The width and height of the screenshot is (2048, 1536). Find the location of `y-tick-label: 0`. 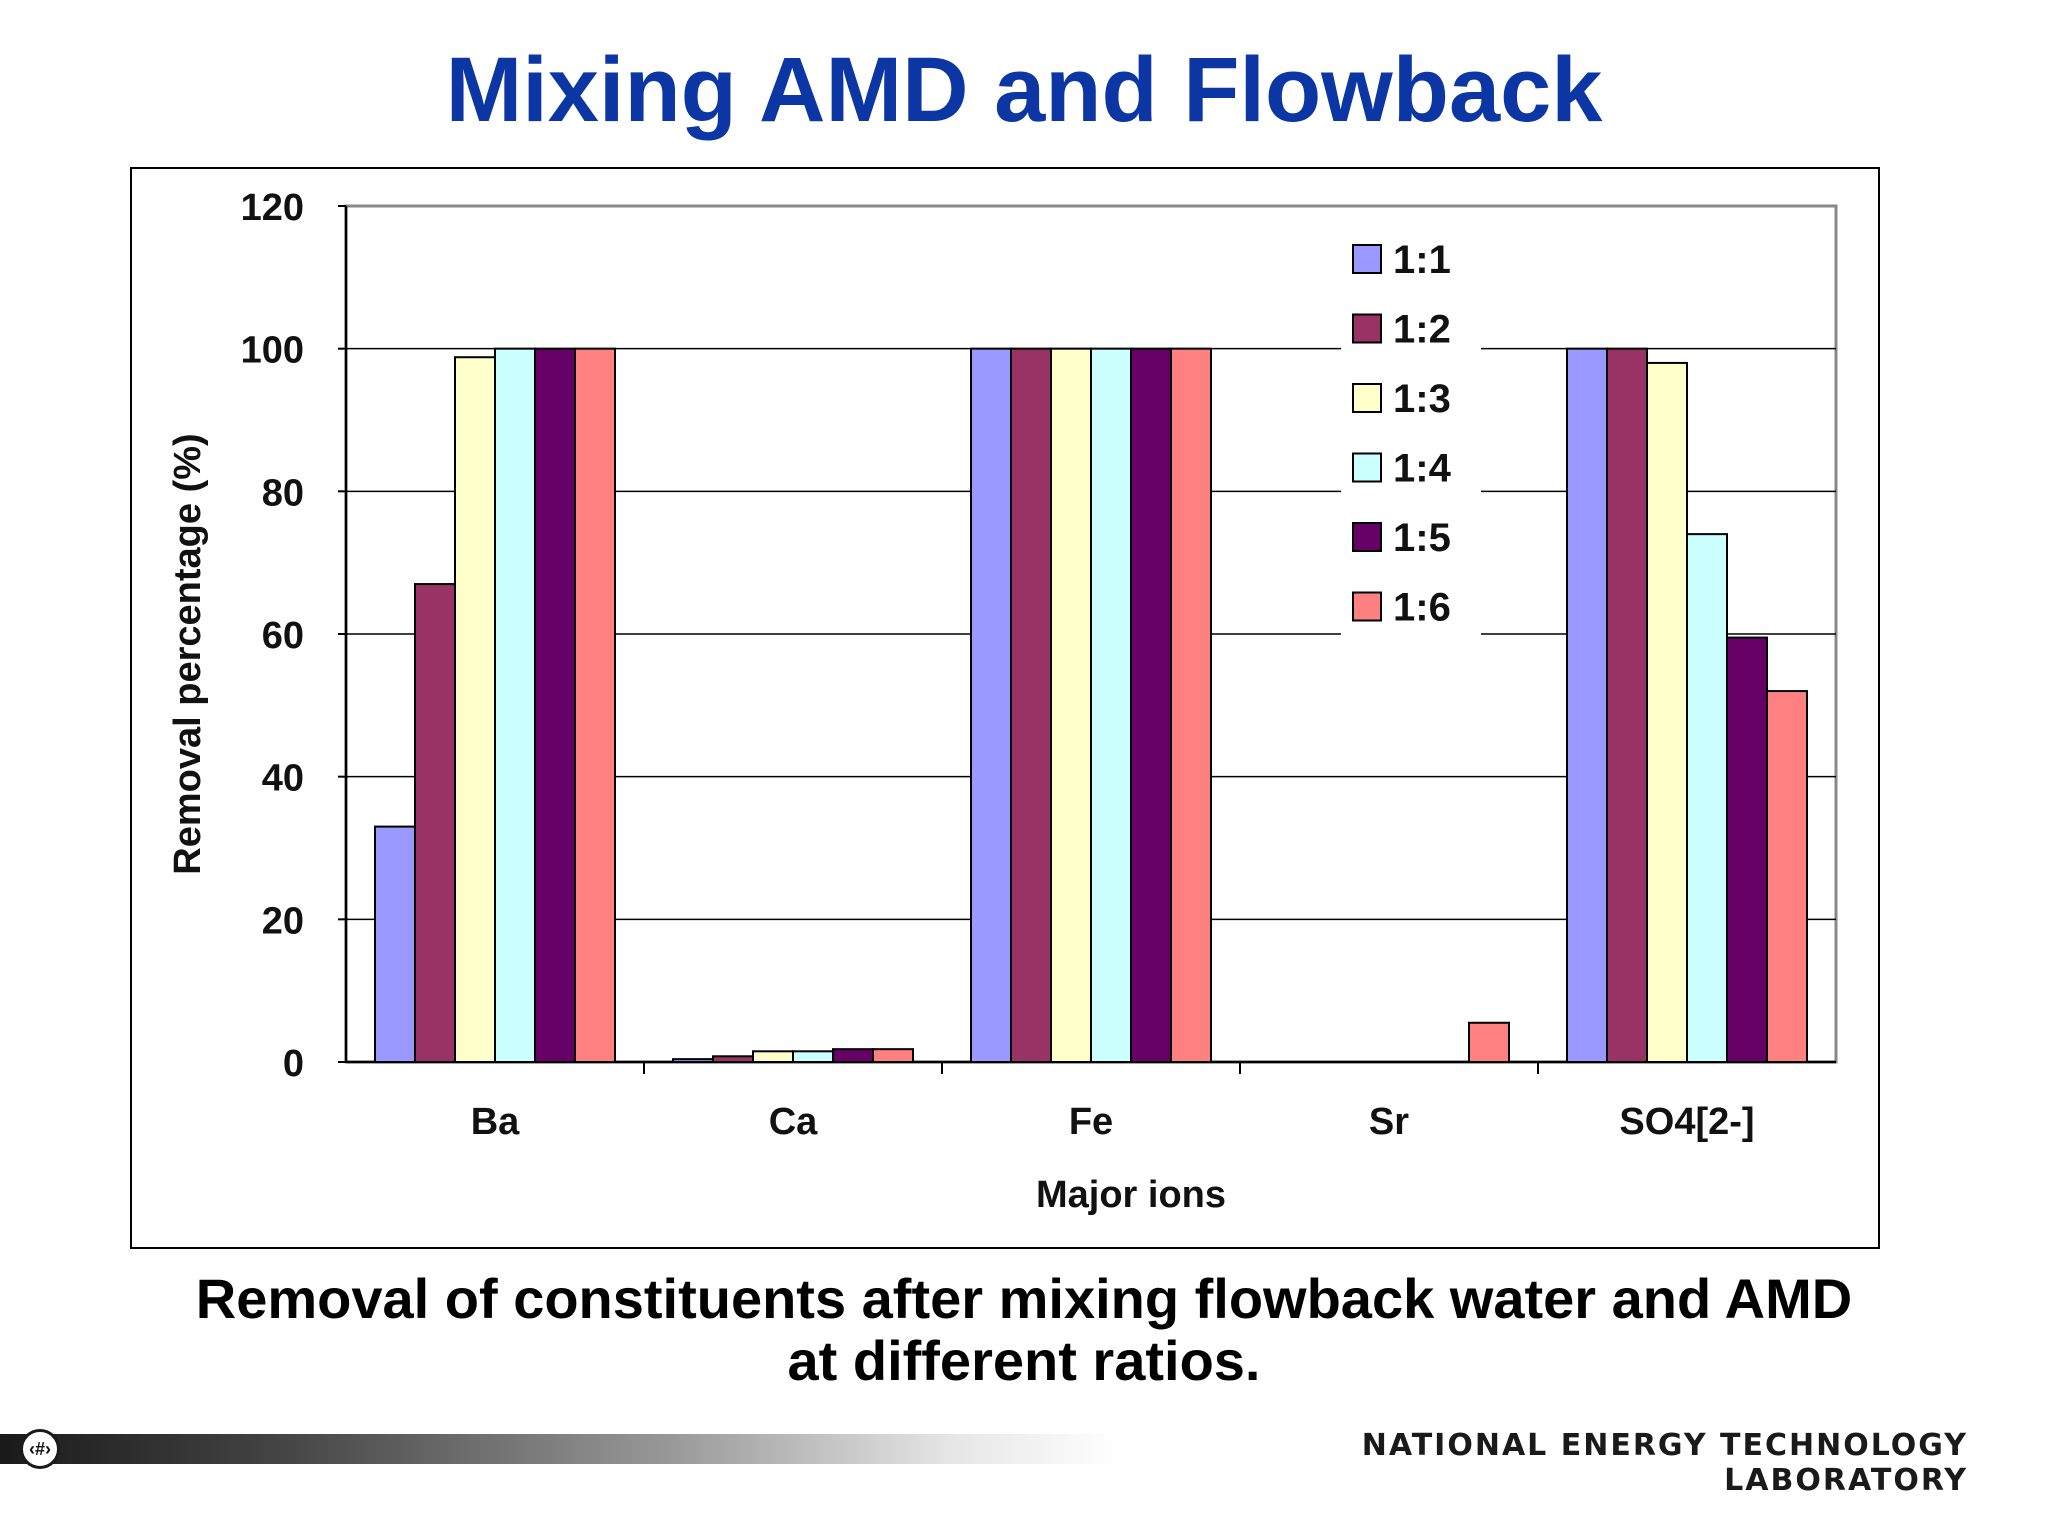

y-tick-label: 0 is located at coordinates (293, 1064).